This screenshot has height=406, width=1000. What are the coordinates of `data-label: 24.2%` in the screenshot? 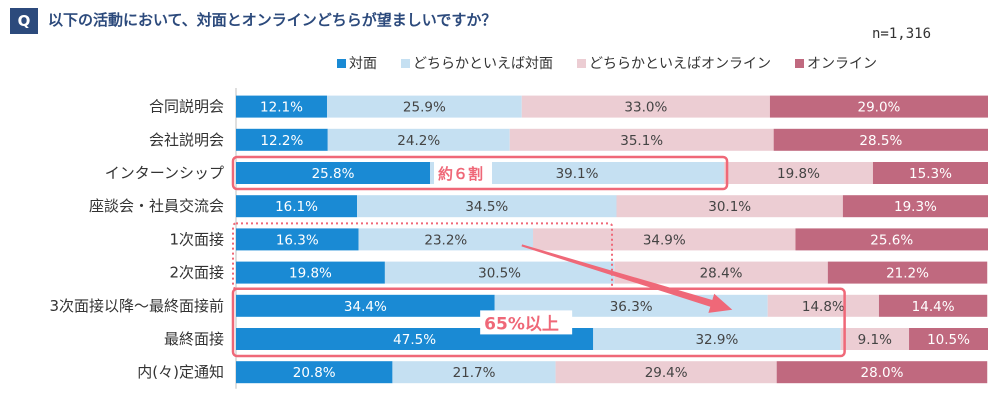 It's located at (418, 141).